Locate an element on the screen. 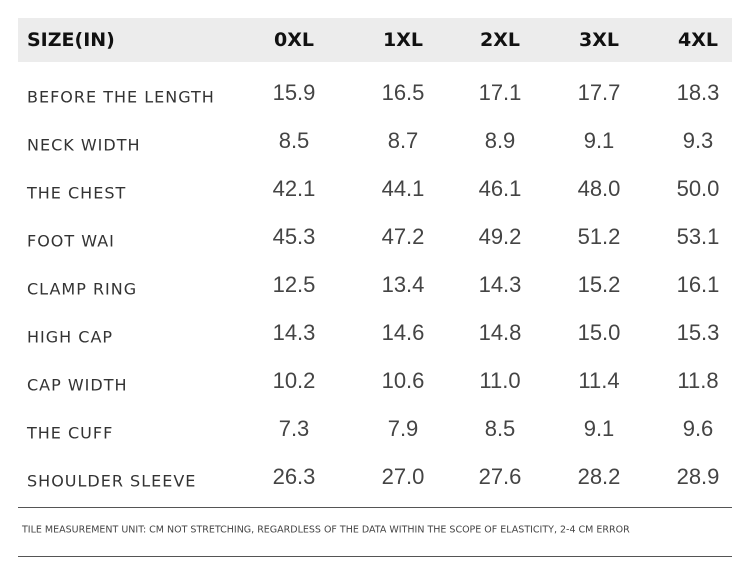 The width and height of the screenshot is (750, 561). cell-value: 53.1 is located at coordinates (698, 236).